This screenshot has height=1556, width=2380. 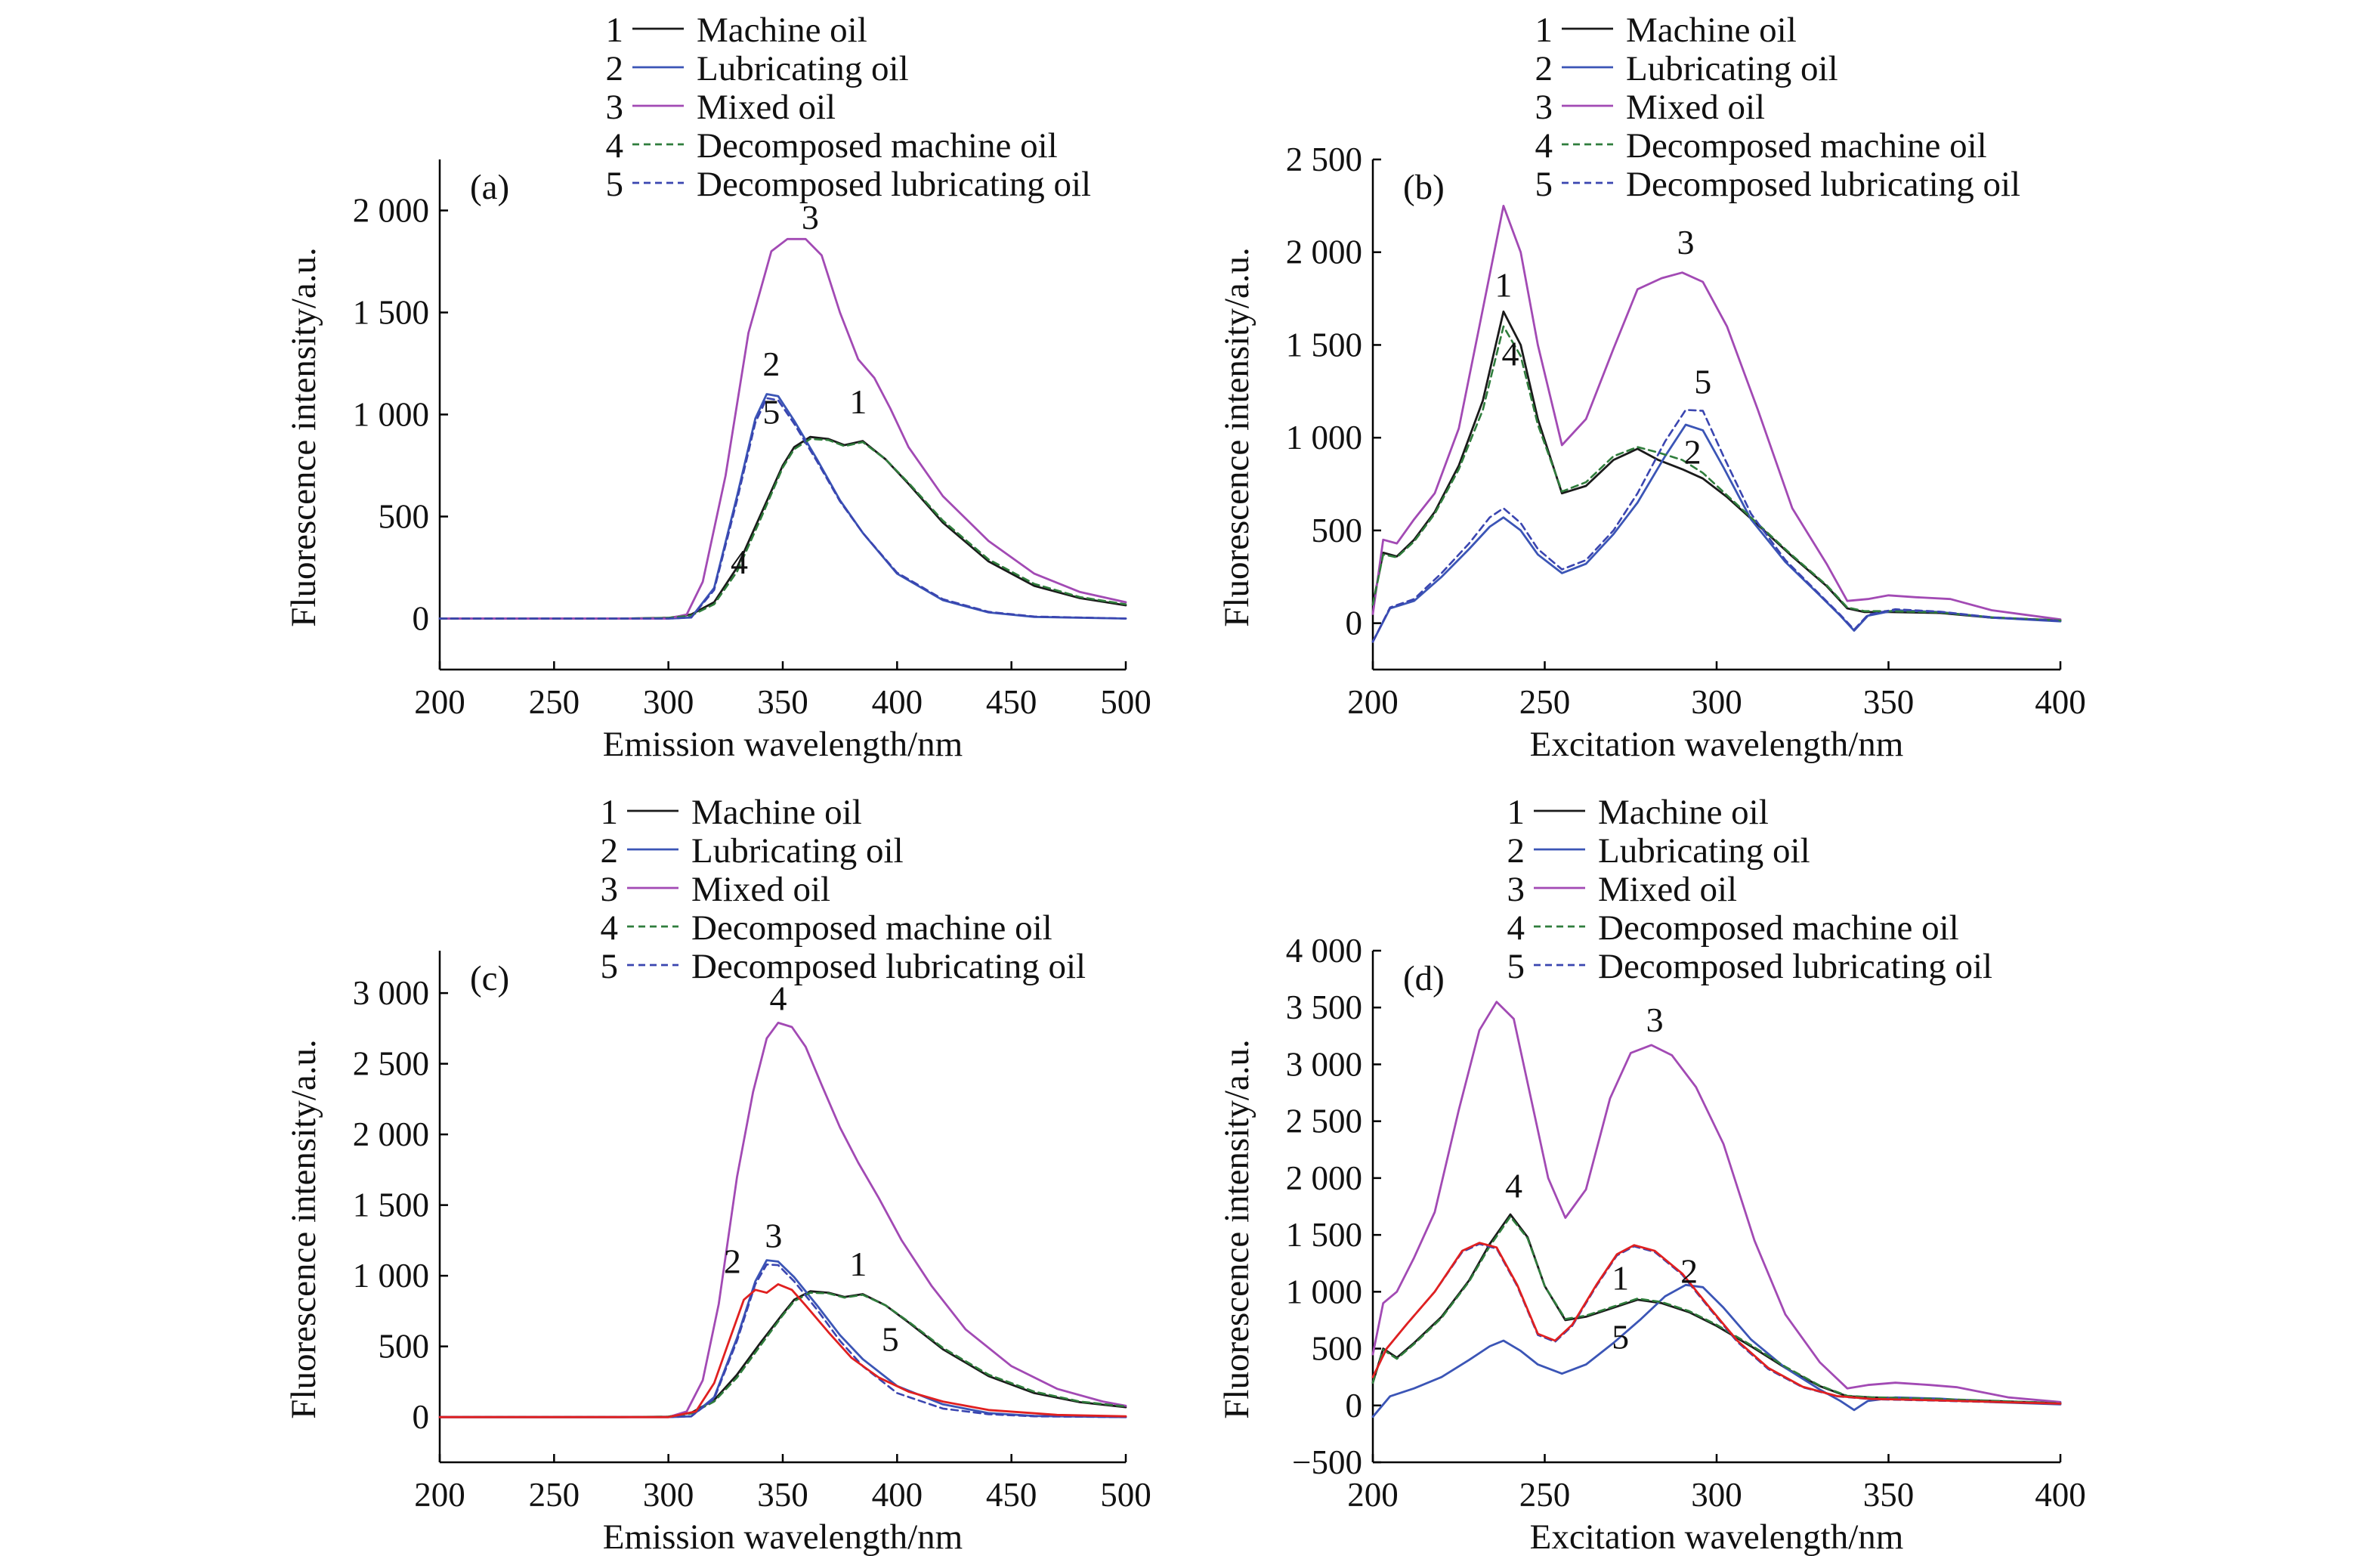 I want to click on x-axis-title: Emission wavelength/nm, so click(x=783, y=744).